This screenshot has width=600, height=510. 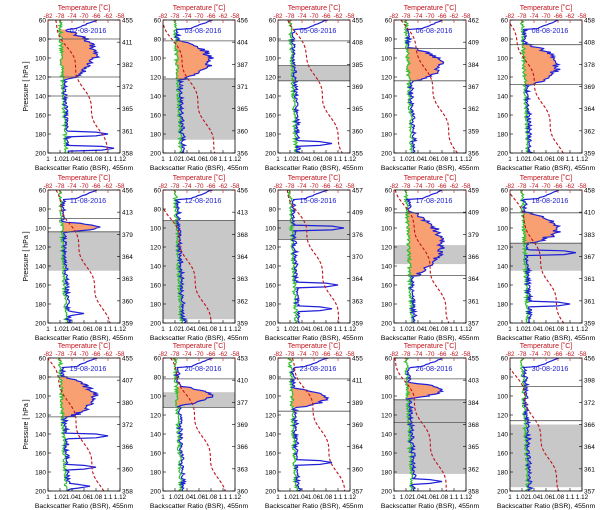 I want to click on right-tick-label: 367, so click(x=589, y=257).